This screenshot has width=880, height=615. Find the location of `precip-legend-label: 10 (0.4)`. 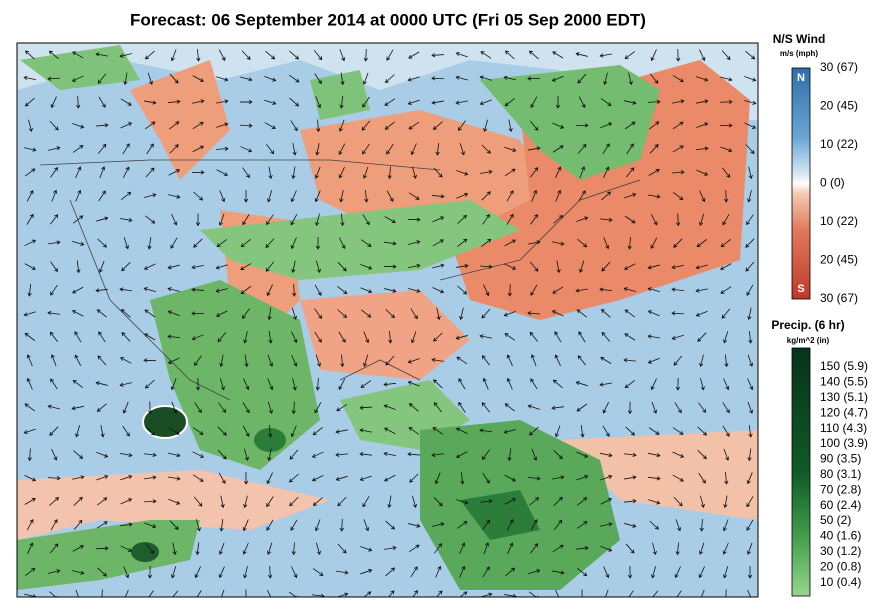

precip-legend-label: 10 (0.4) is located at coordinates (840, 582).